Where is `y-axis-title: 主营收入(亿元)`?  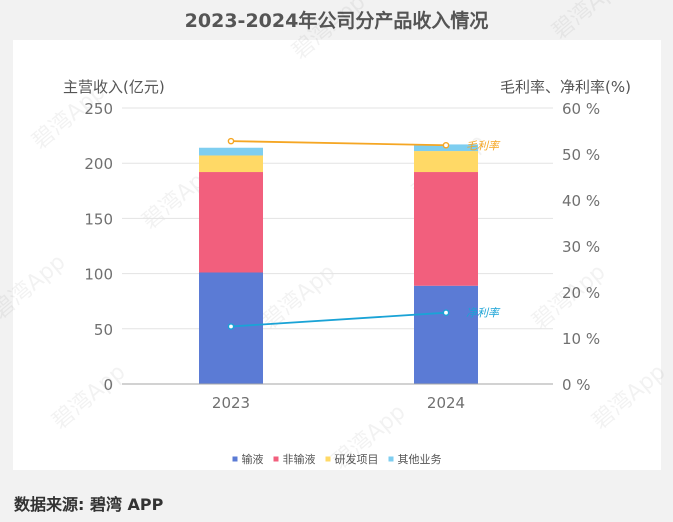 y-axis-title: 主营收入(亿元) is located at coordinates (114, 87).